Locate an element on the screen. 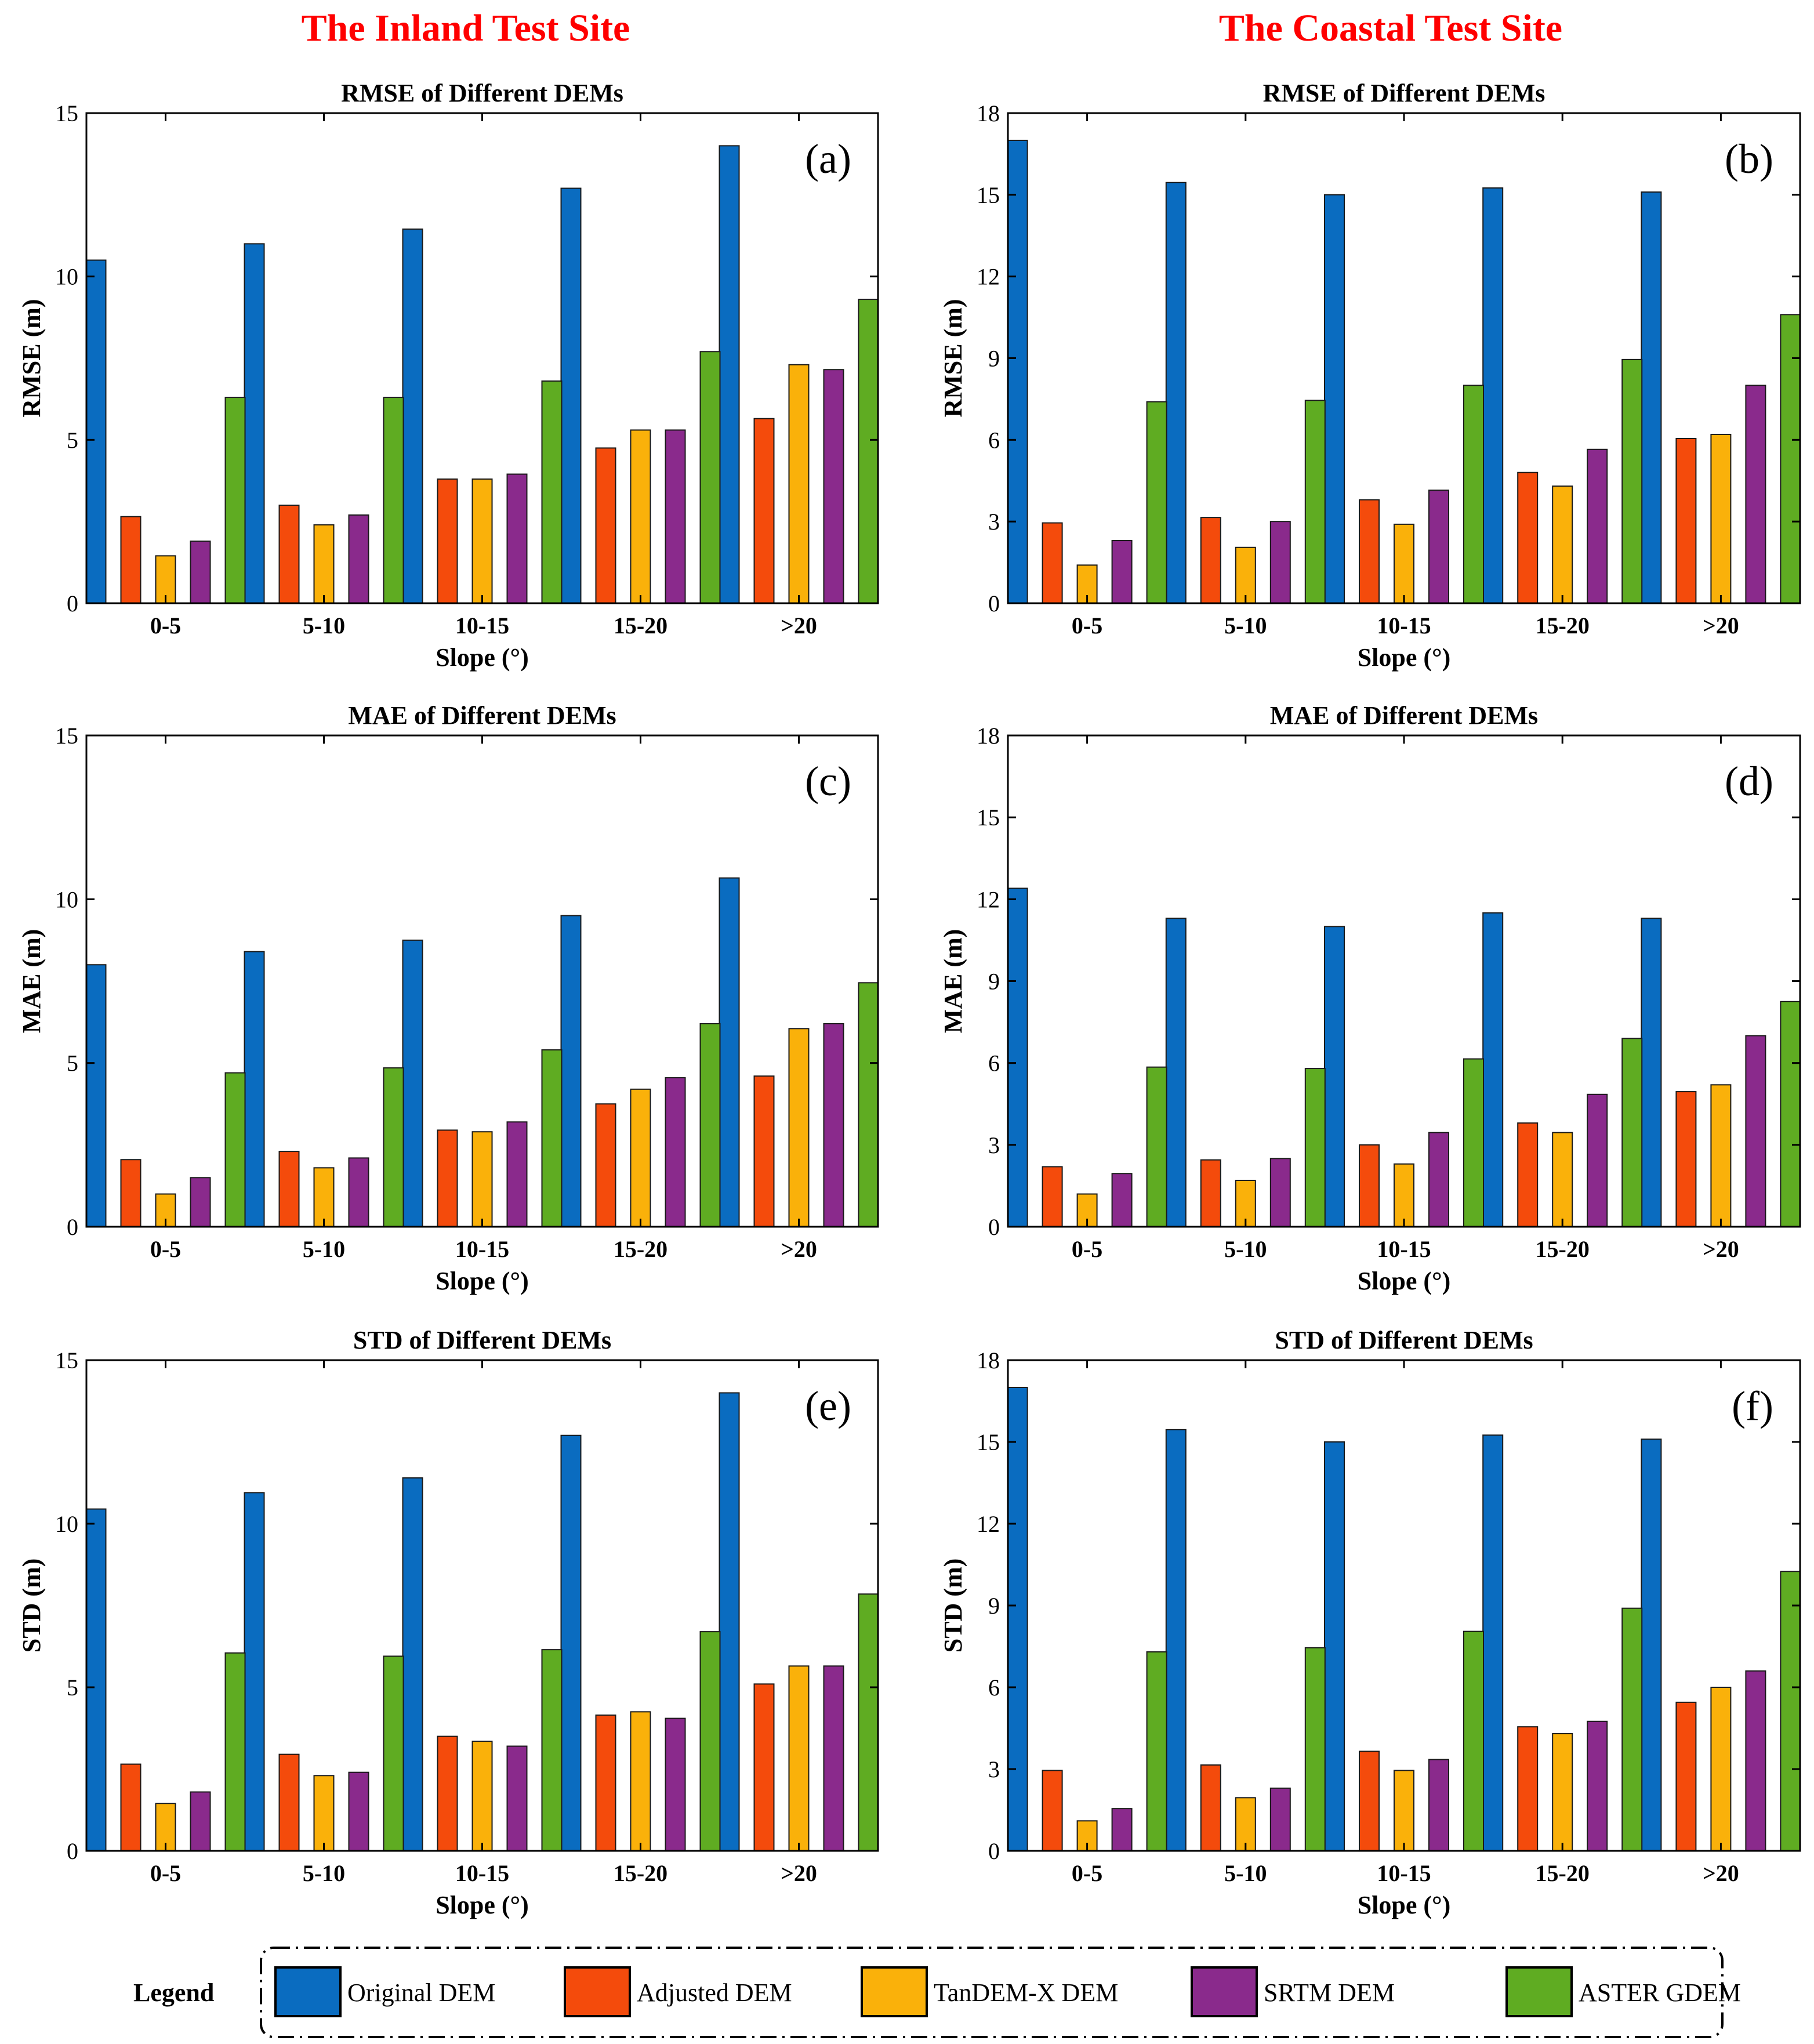 Image resolution: width=1814 pixels, height=2044 pixels. ytick-label-e-1: 5 is located at coordinates (72, 1688).